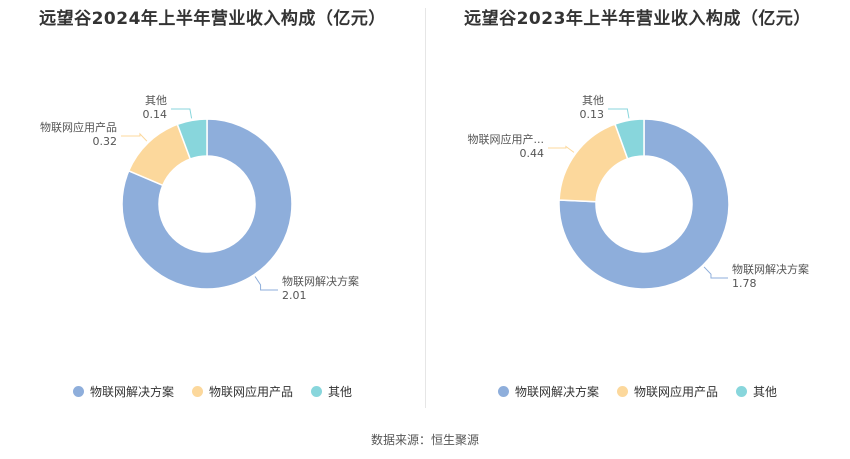 The height and width of the screenshot is (459, 850). I want to click on panel-divider, so click(425, 208).